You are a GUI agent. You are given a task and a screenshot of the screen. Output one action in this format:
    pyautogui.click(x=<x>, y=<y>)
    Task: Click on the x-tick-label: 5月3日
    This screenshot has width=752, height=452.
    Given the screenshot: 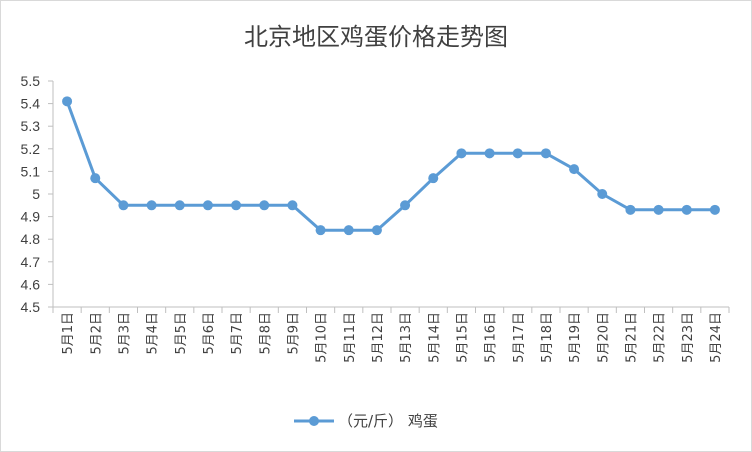 What is the action you would take?
    pyautogui.click(x=124, y=333)
    